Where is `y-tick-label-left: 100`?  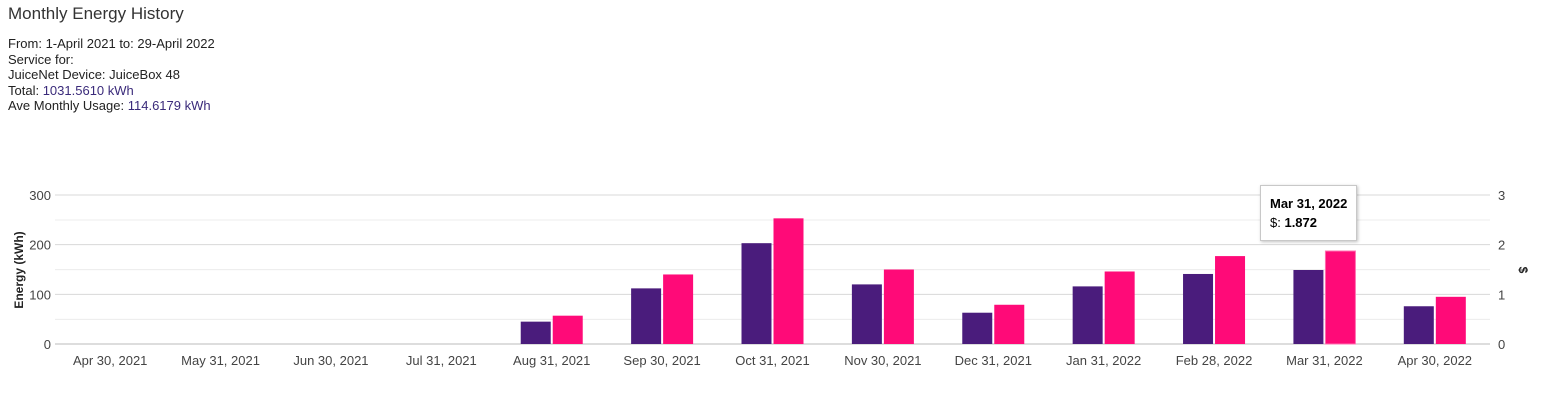 y-tick-label-left: 100 is located at coordinates (40, 294).